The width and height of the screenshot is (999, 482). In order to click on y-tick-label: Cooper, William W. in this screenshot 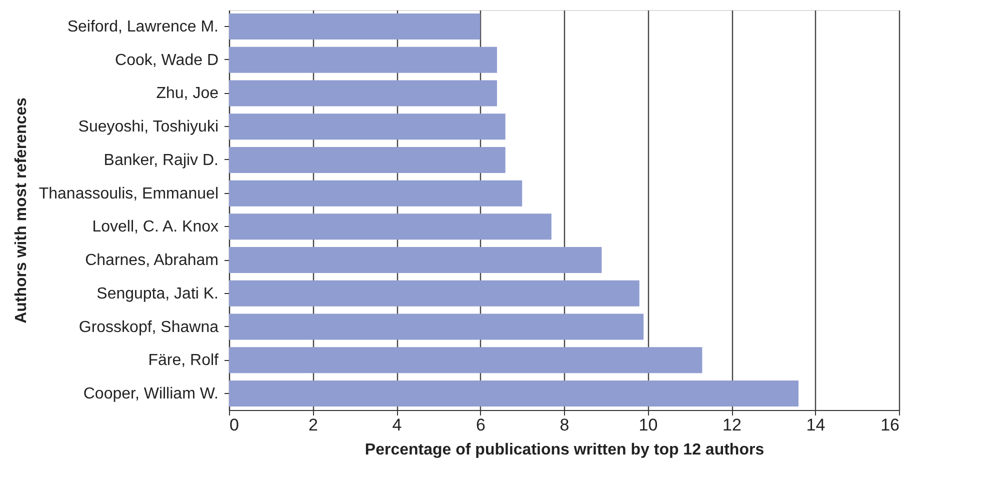, I will do `click(150, 393)`.